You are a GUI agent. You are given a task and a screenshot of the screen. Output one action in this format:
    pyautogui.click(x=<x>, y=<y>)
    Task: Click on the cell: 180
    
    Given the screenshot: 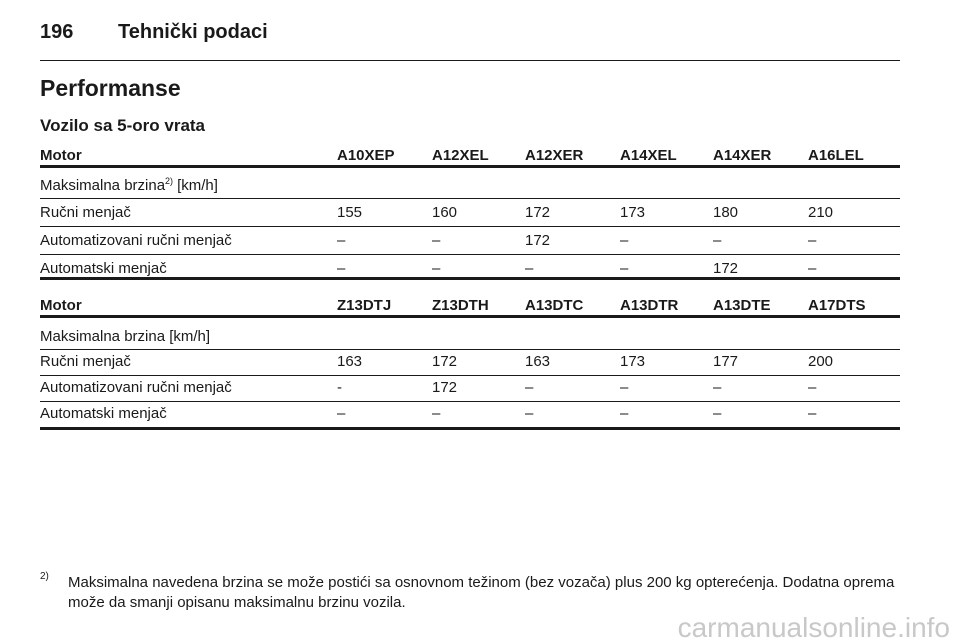 What is the action you would take?
    pyautogui.click(x=726, y=212)
    